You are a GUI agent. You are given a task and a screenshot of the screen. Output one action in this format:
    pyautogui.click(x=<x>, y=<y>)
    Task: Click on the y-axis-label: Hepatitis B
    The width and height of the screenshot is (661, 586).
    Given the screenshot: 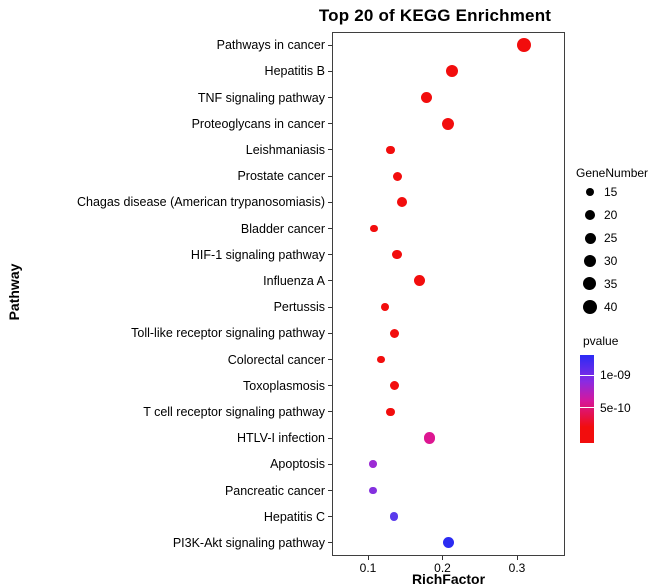 What is the action you would take?
    pyautogui.click(x=294, y=71)
    